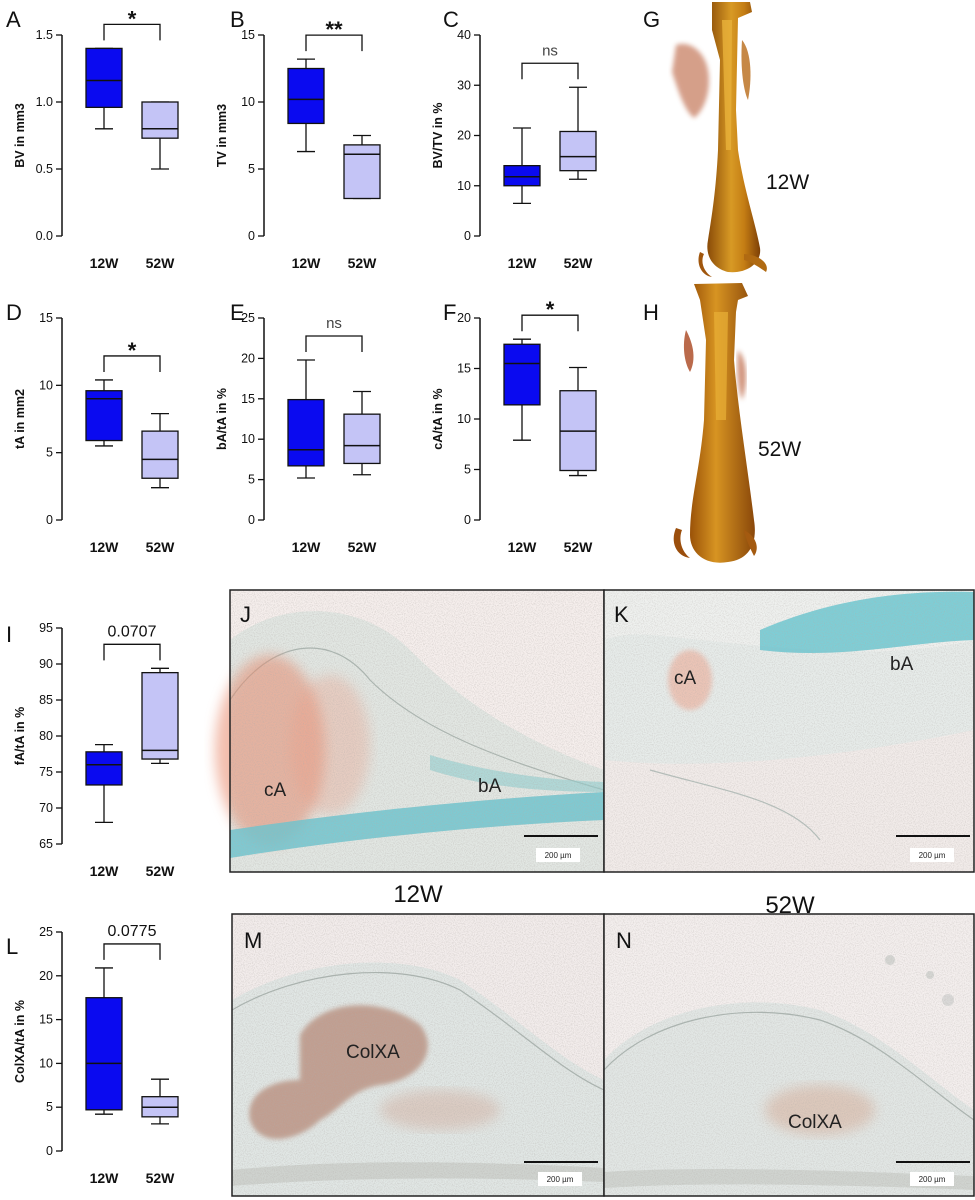 The width and height of the screenshot is (975, 1200). I want to click on boxplot-e: E 0 5 10 15 20 25 bA/tA in % 12W 52W ns, so click(298, 427).